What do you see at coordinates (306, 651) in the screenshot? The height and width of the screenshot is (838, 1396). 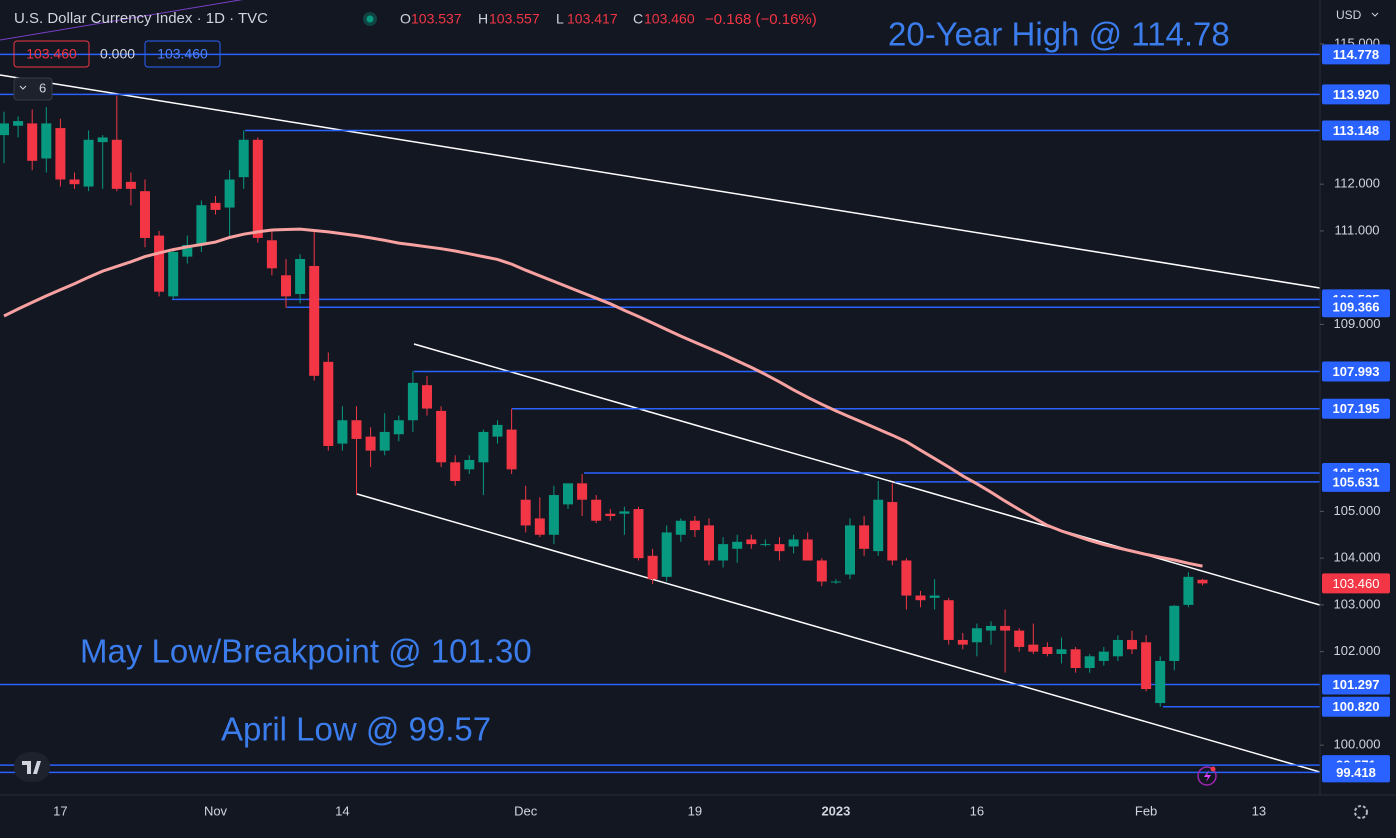 I see `annotation: May Low/Breakpoint @ 101.30` at bounding box center [306, 651].